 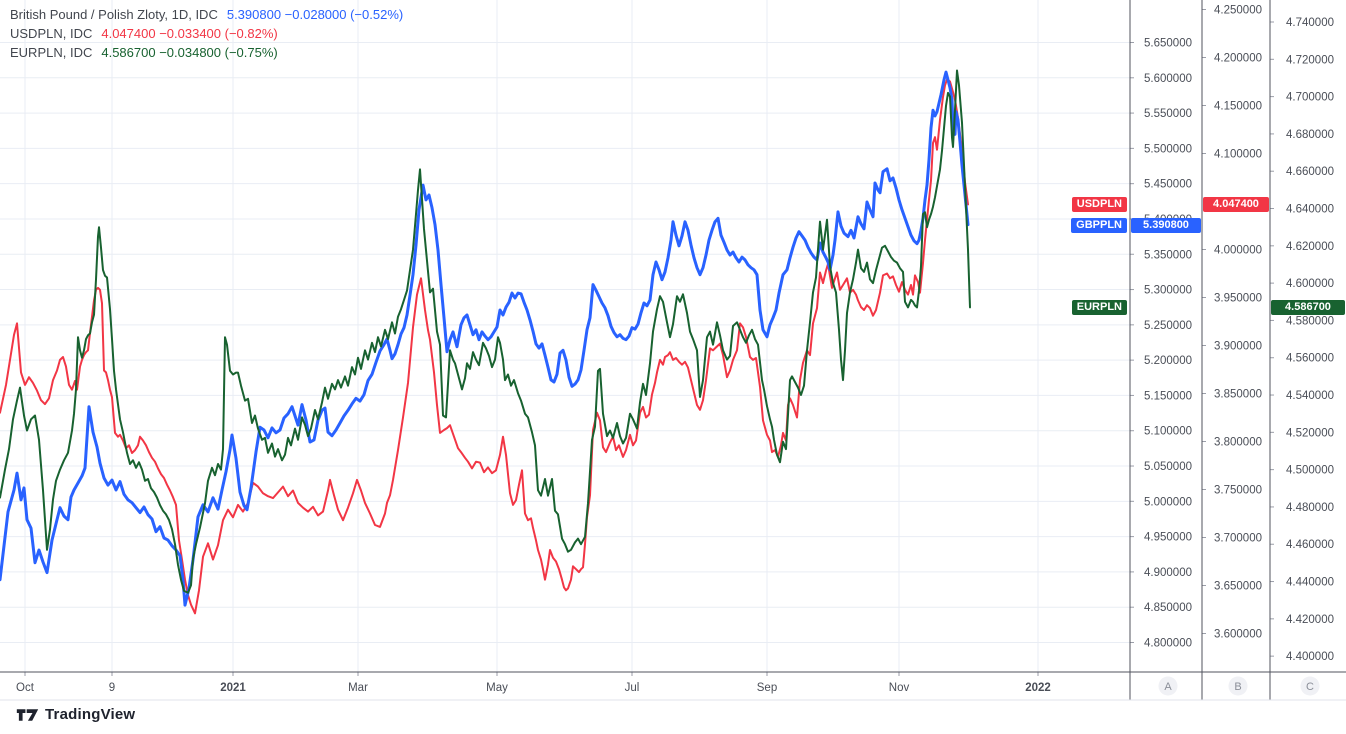 What do you see at coordinates (1308, 307) in the screenshot?
I see `price-tag-eurpln: 4.586700` at bounding box center [1308, 307].